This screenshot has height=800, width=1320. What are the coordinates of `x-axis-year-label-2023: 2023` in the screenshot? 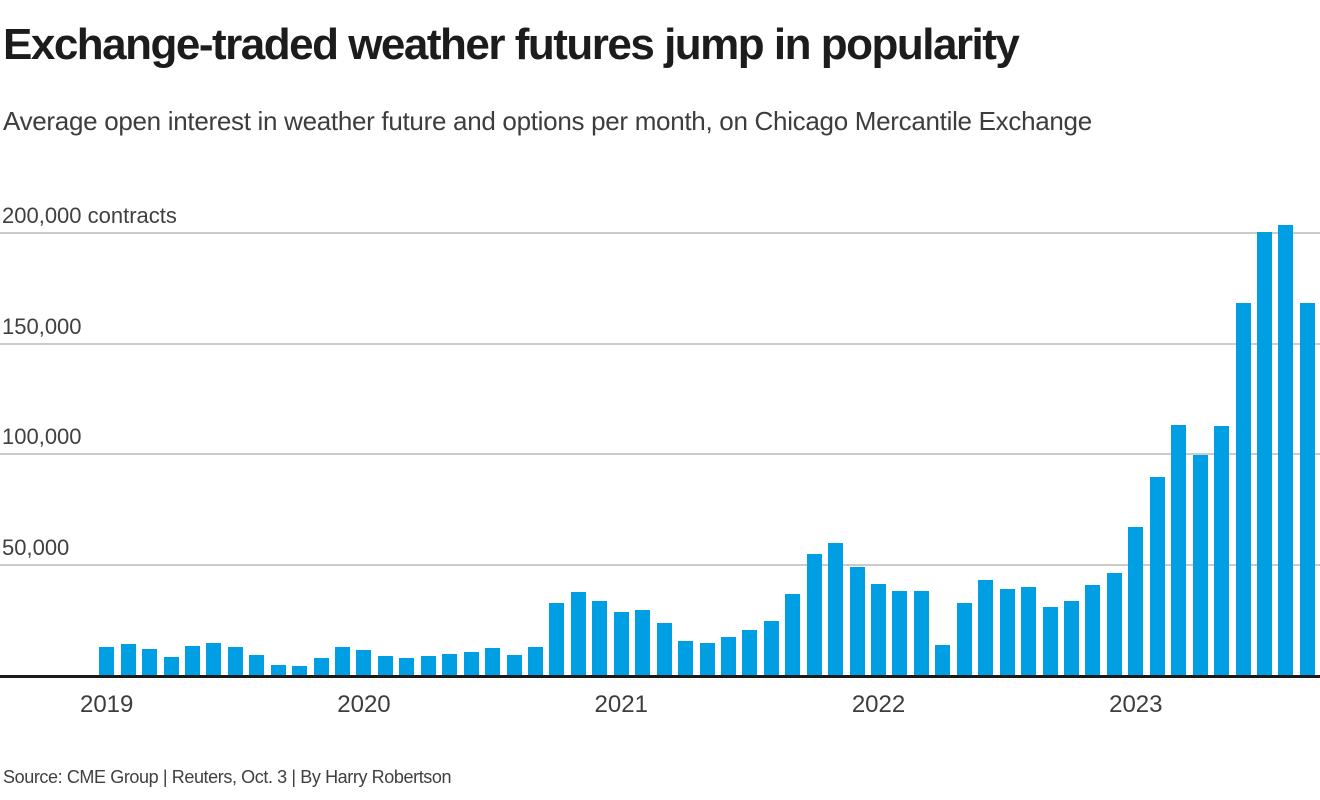 It's located at (1136, 704).